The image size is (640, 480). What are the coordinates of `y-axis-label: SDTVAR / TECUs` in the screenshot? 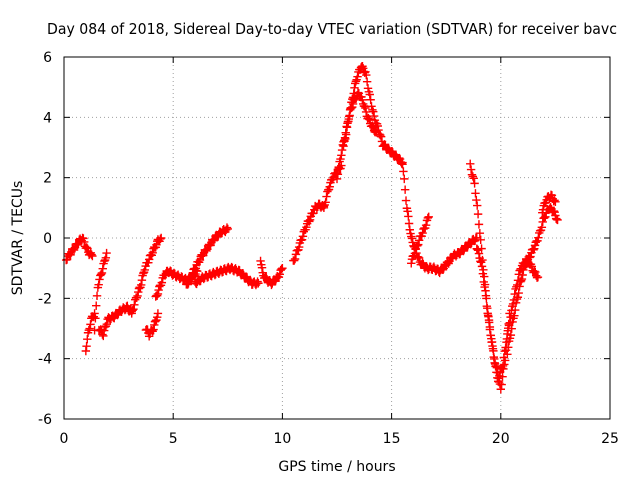 It's located at (18, 238).